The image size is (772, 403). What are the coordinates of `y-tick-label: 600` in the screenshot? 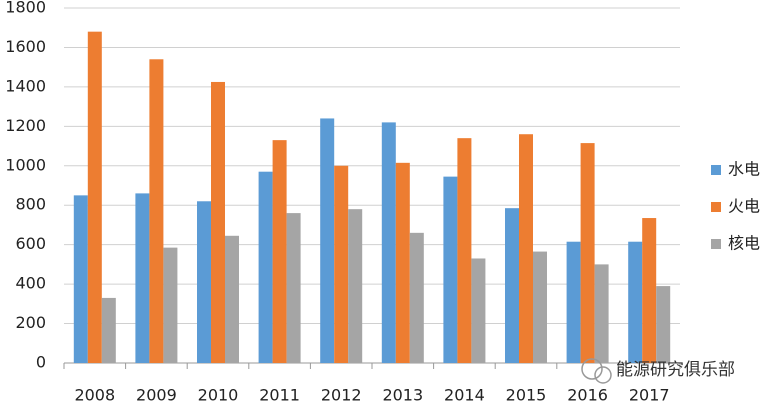 It's located at (30, 243).